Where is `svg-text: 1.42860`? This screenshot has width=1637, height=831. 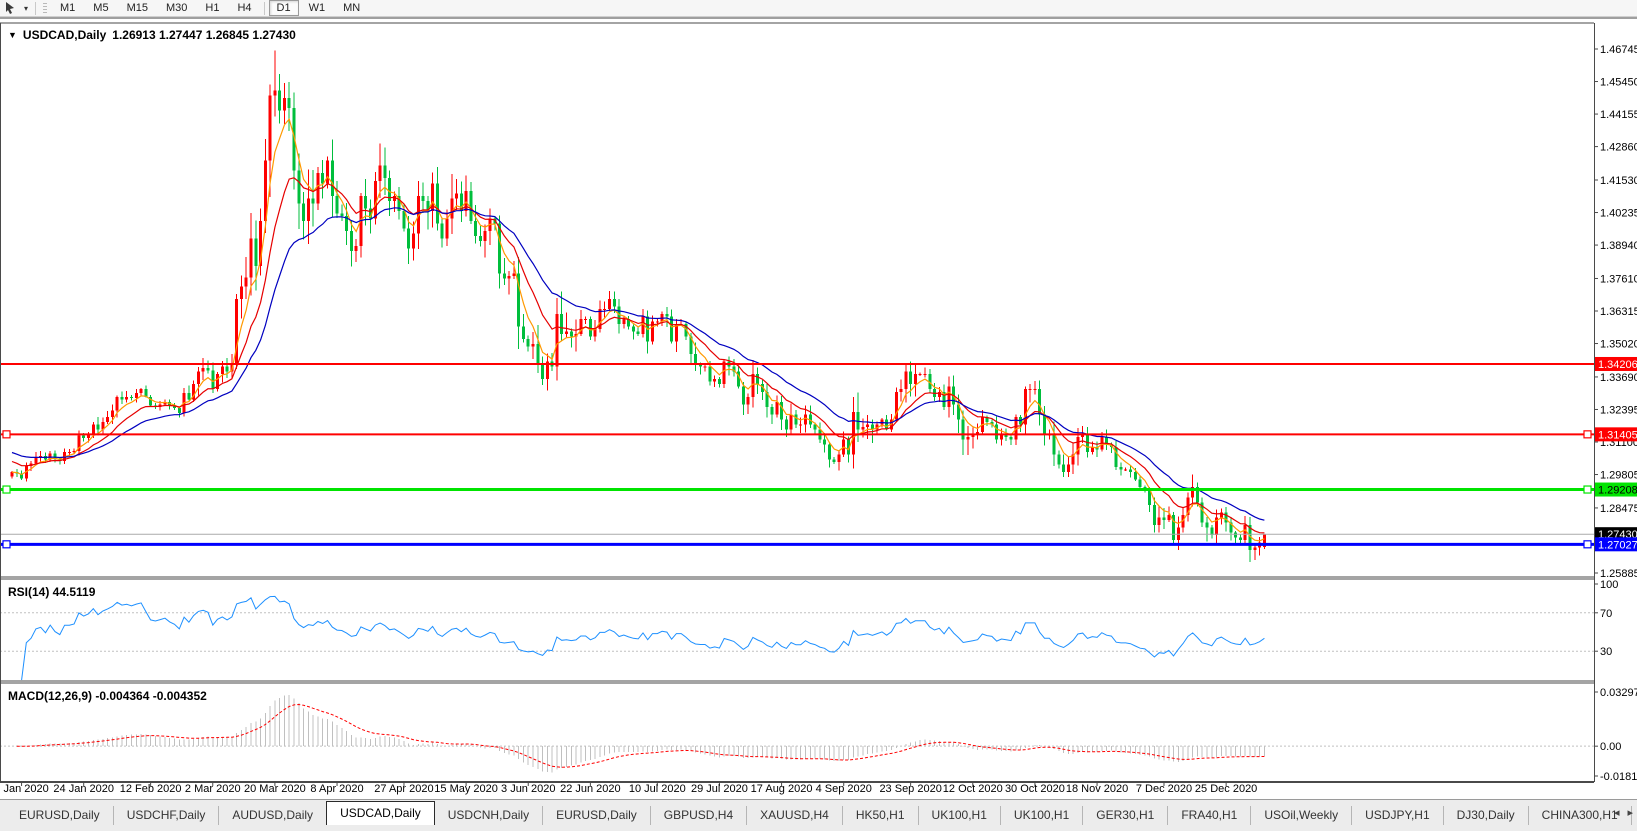 svg-text: 1.42860 is located at coordinates (1618, 148).